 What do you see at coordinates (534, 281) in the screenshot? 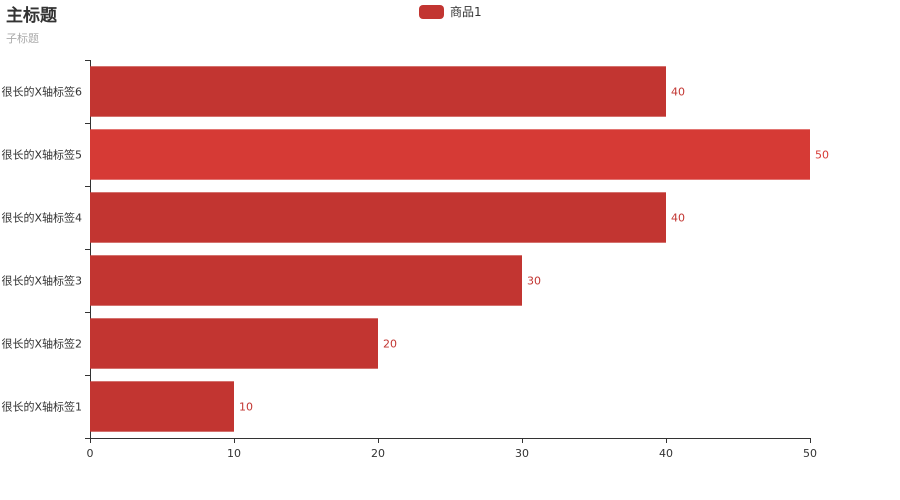
I see `data-label: 30` at bounding box center [534, 281].